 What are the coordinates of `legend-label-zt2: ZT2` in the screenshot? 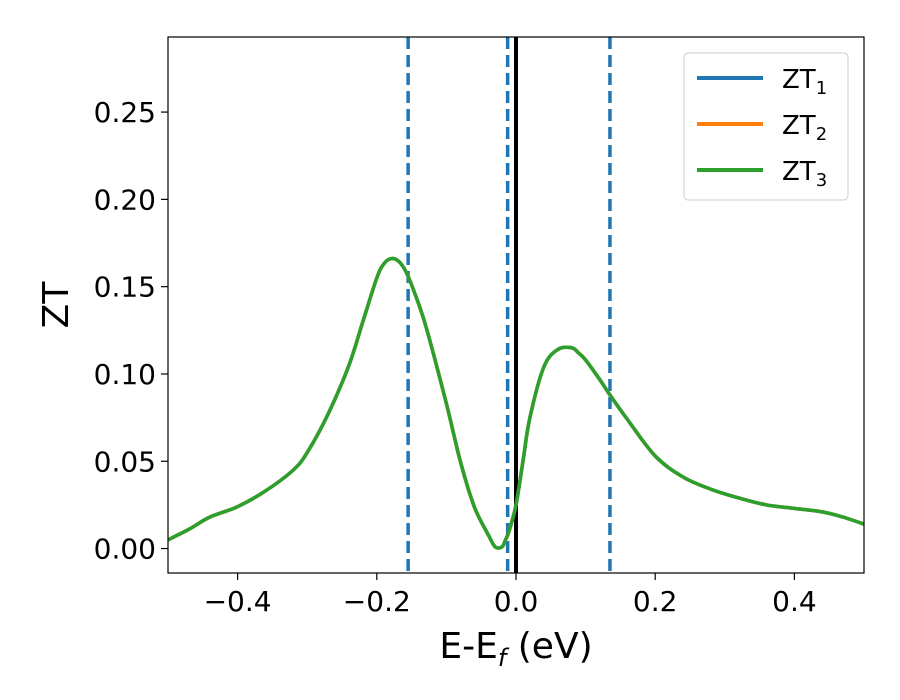 It's located at (804, 128).